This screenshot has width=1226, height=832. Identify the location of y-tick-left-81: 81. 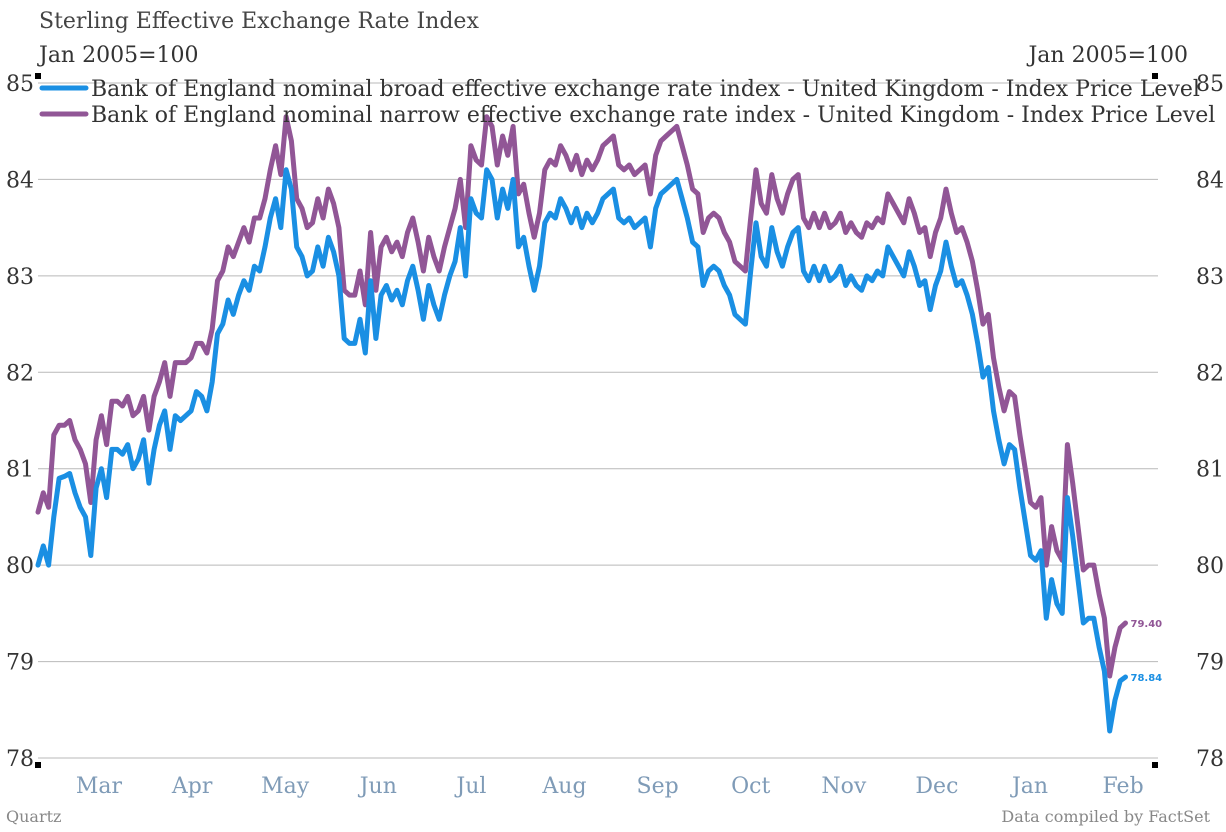
(20, 470).